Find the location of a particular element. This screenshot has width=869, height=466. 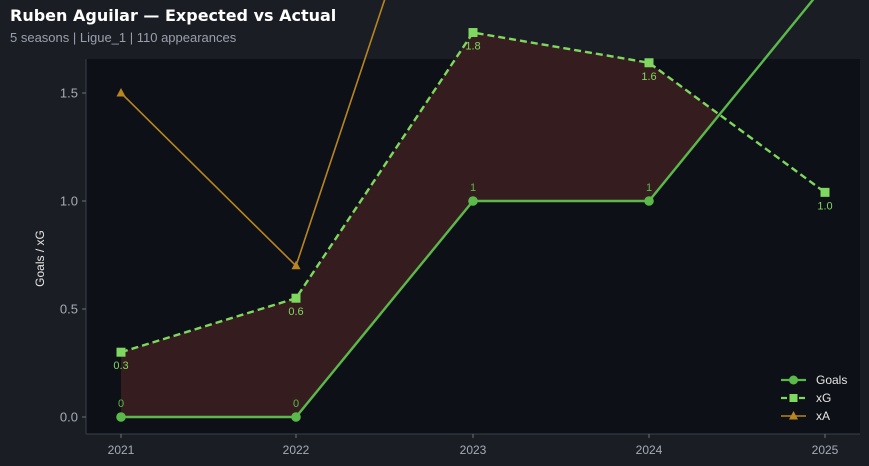

data-label-xg: 0.3 is located at coordinates (120, 366).